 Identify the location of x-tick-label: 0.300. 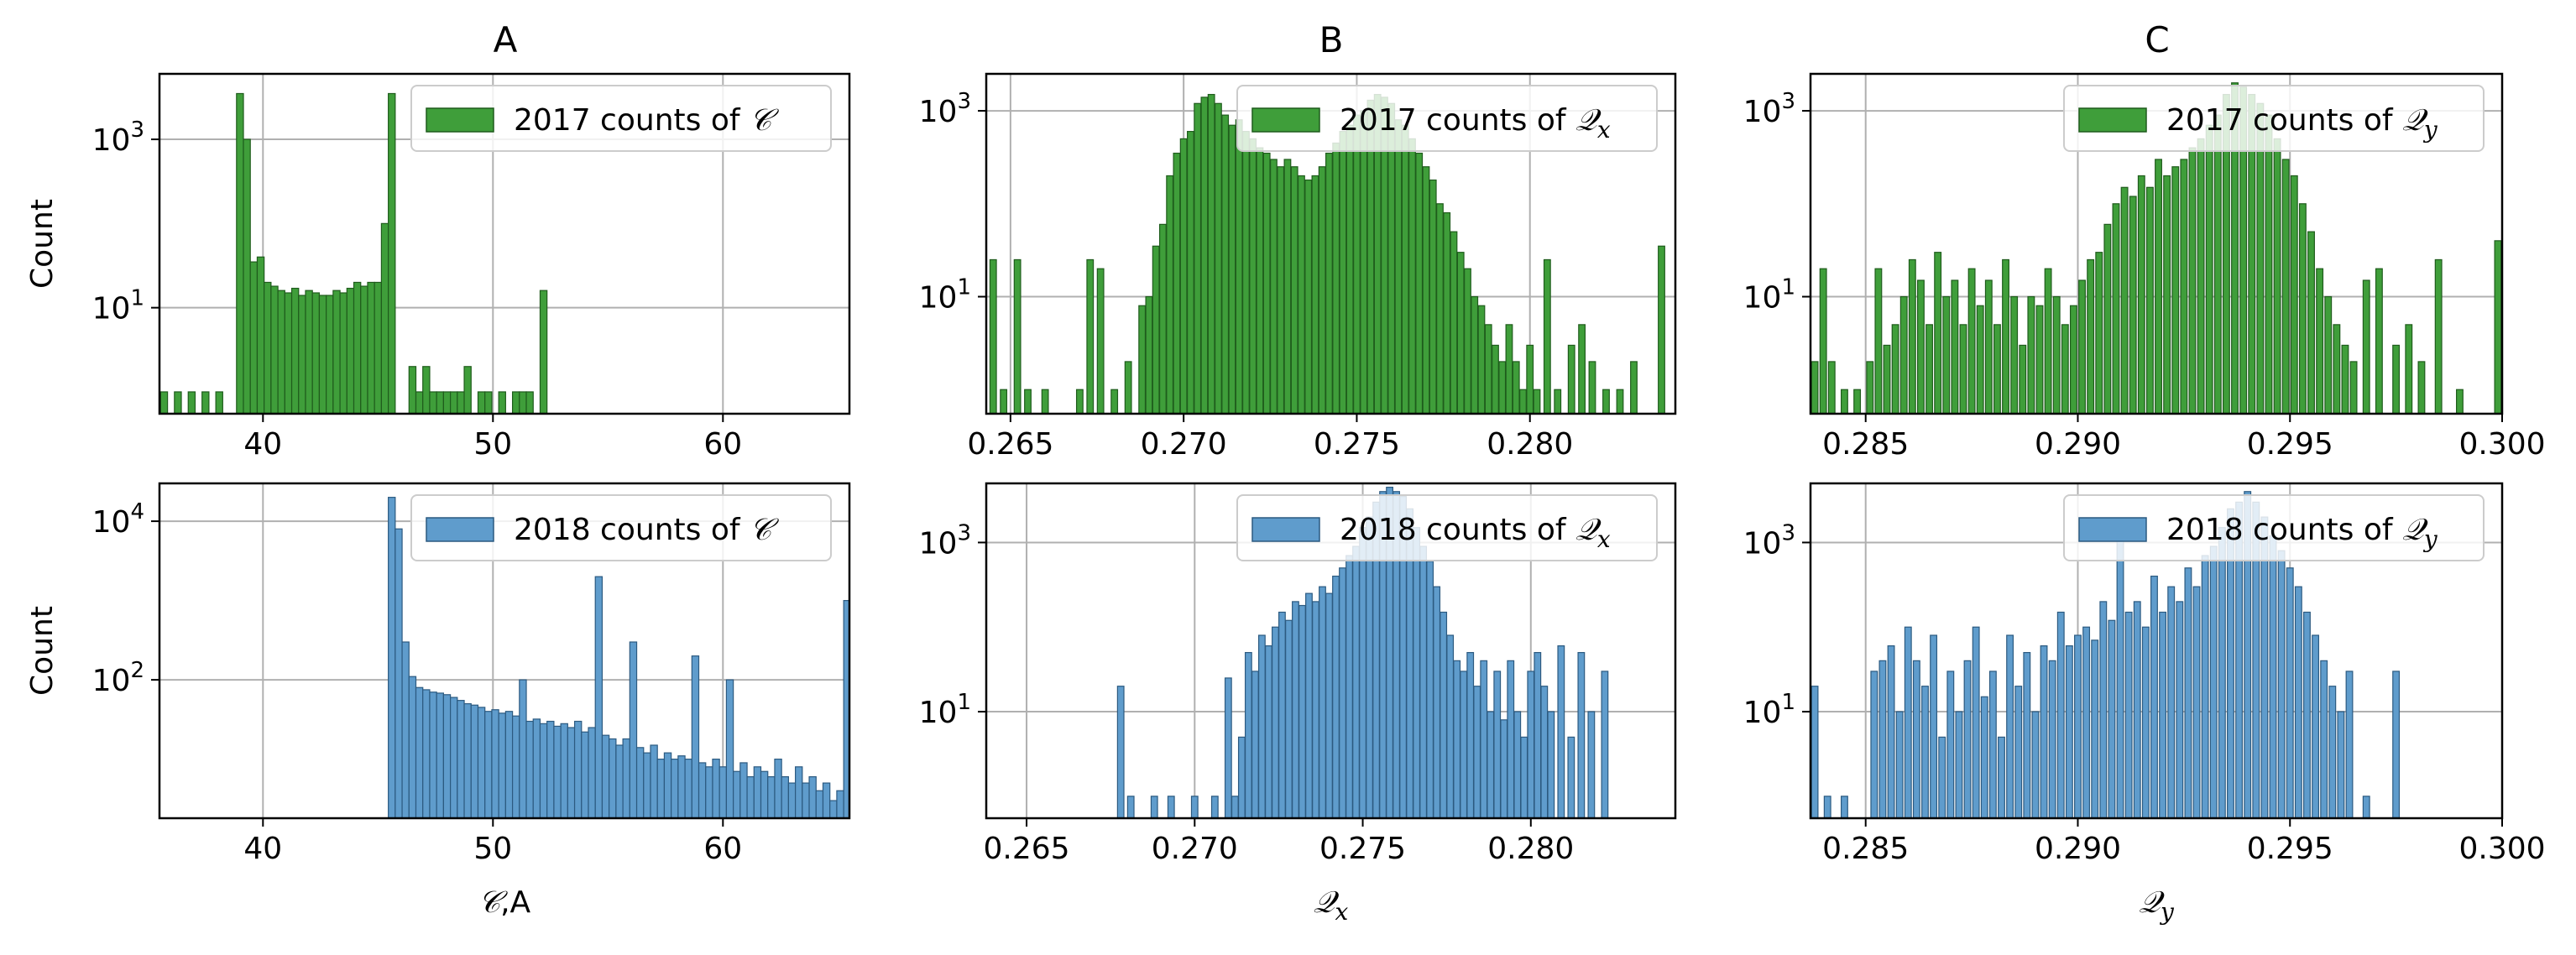
(2501, 849).